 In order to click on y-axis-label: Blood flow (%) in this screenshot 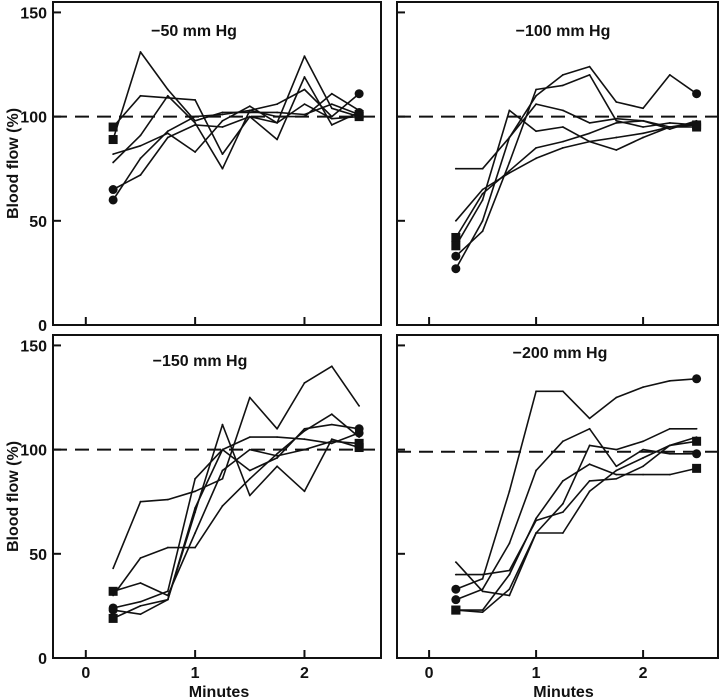, I will do `click(13, 163)`.